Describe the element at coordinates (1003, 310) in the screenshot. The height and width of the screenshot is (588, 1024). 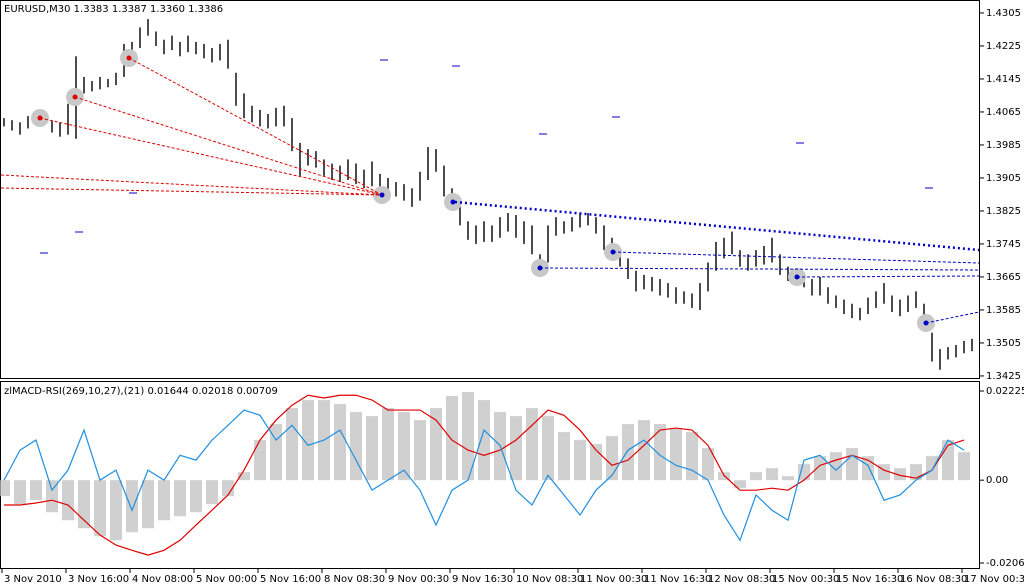
I see `y-tick-label: 1.3585` at that location.